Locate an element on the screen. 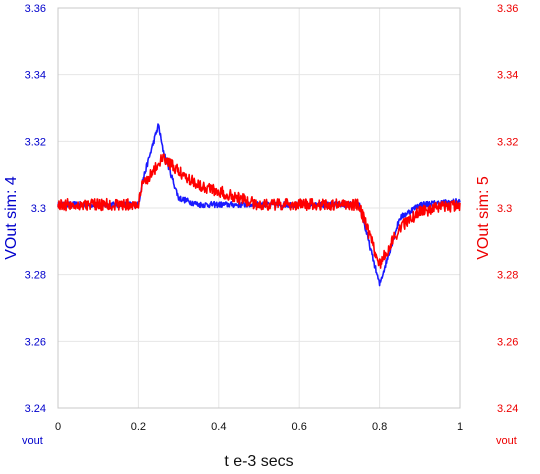  x-tick-label: 0.2 is located at coordinates (138, 427).